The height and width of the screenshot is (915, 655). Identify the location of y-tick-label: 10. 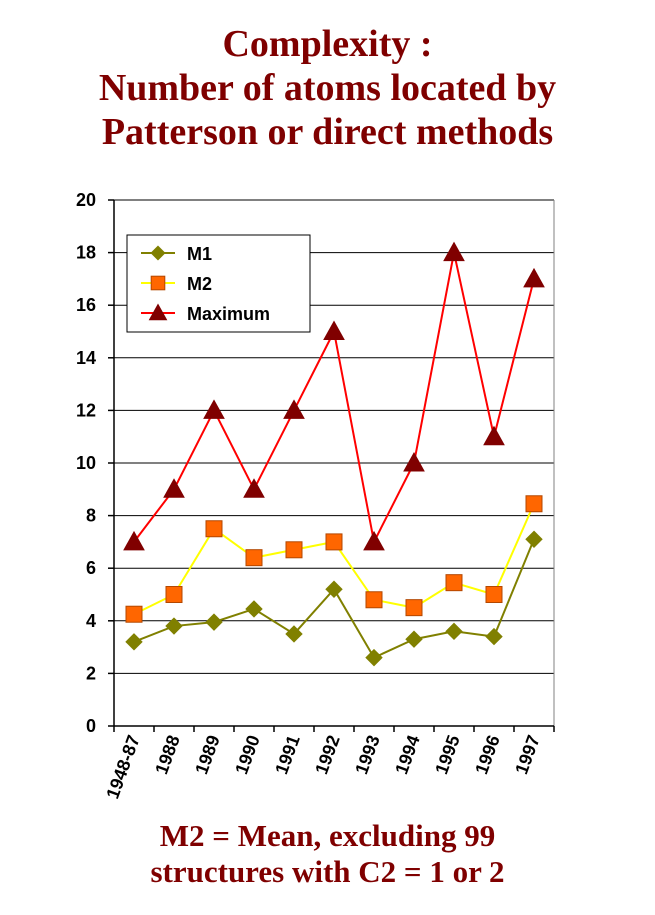
(86, 463).